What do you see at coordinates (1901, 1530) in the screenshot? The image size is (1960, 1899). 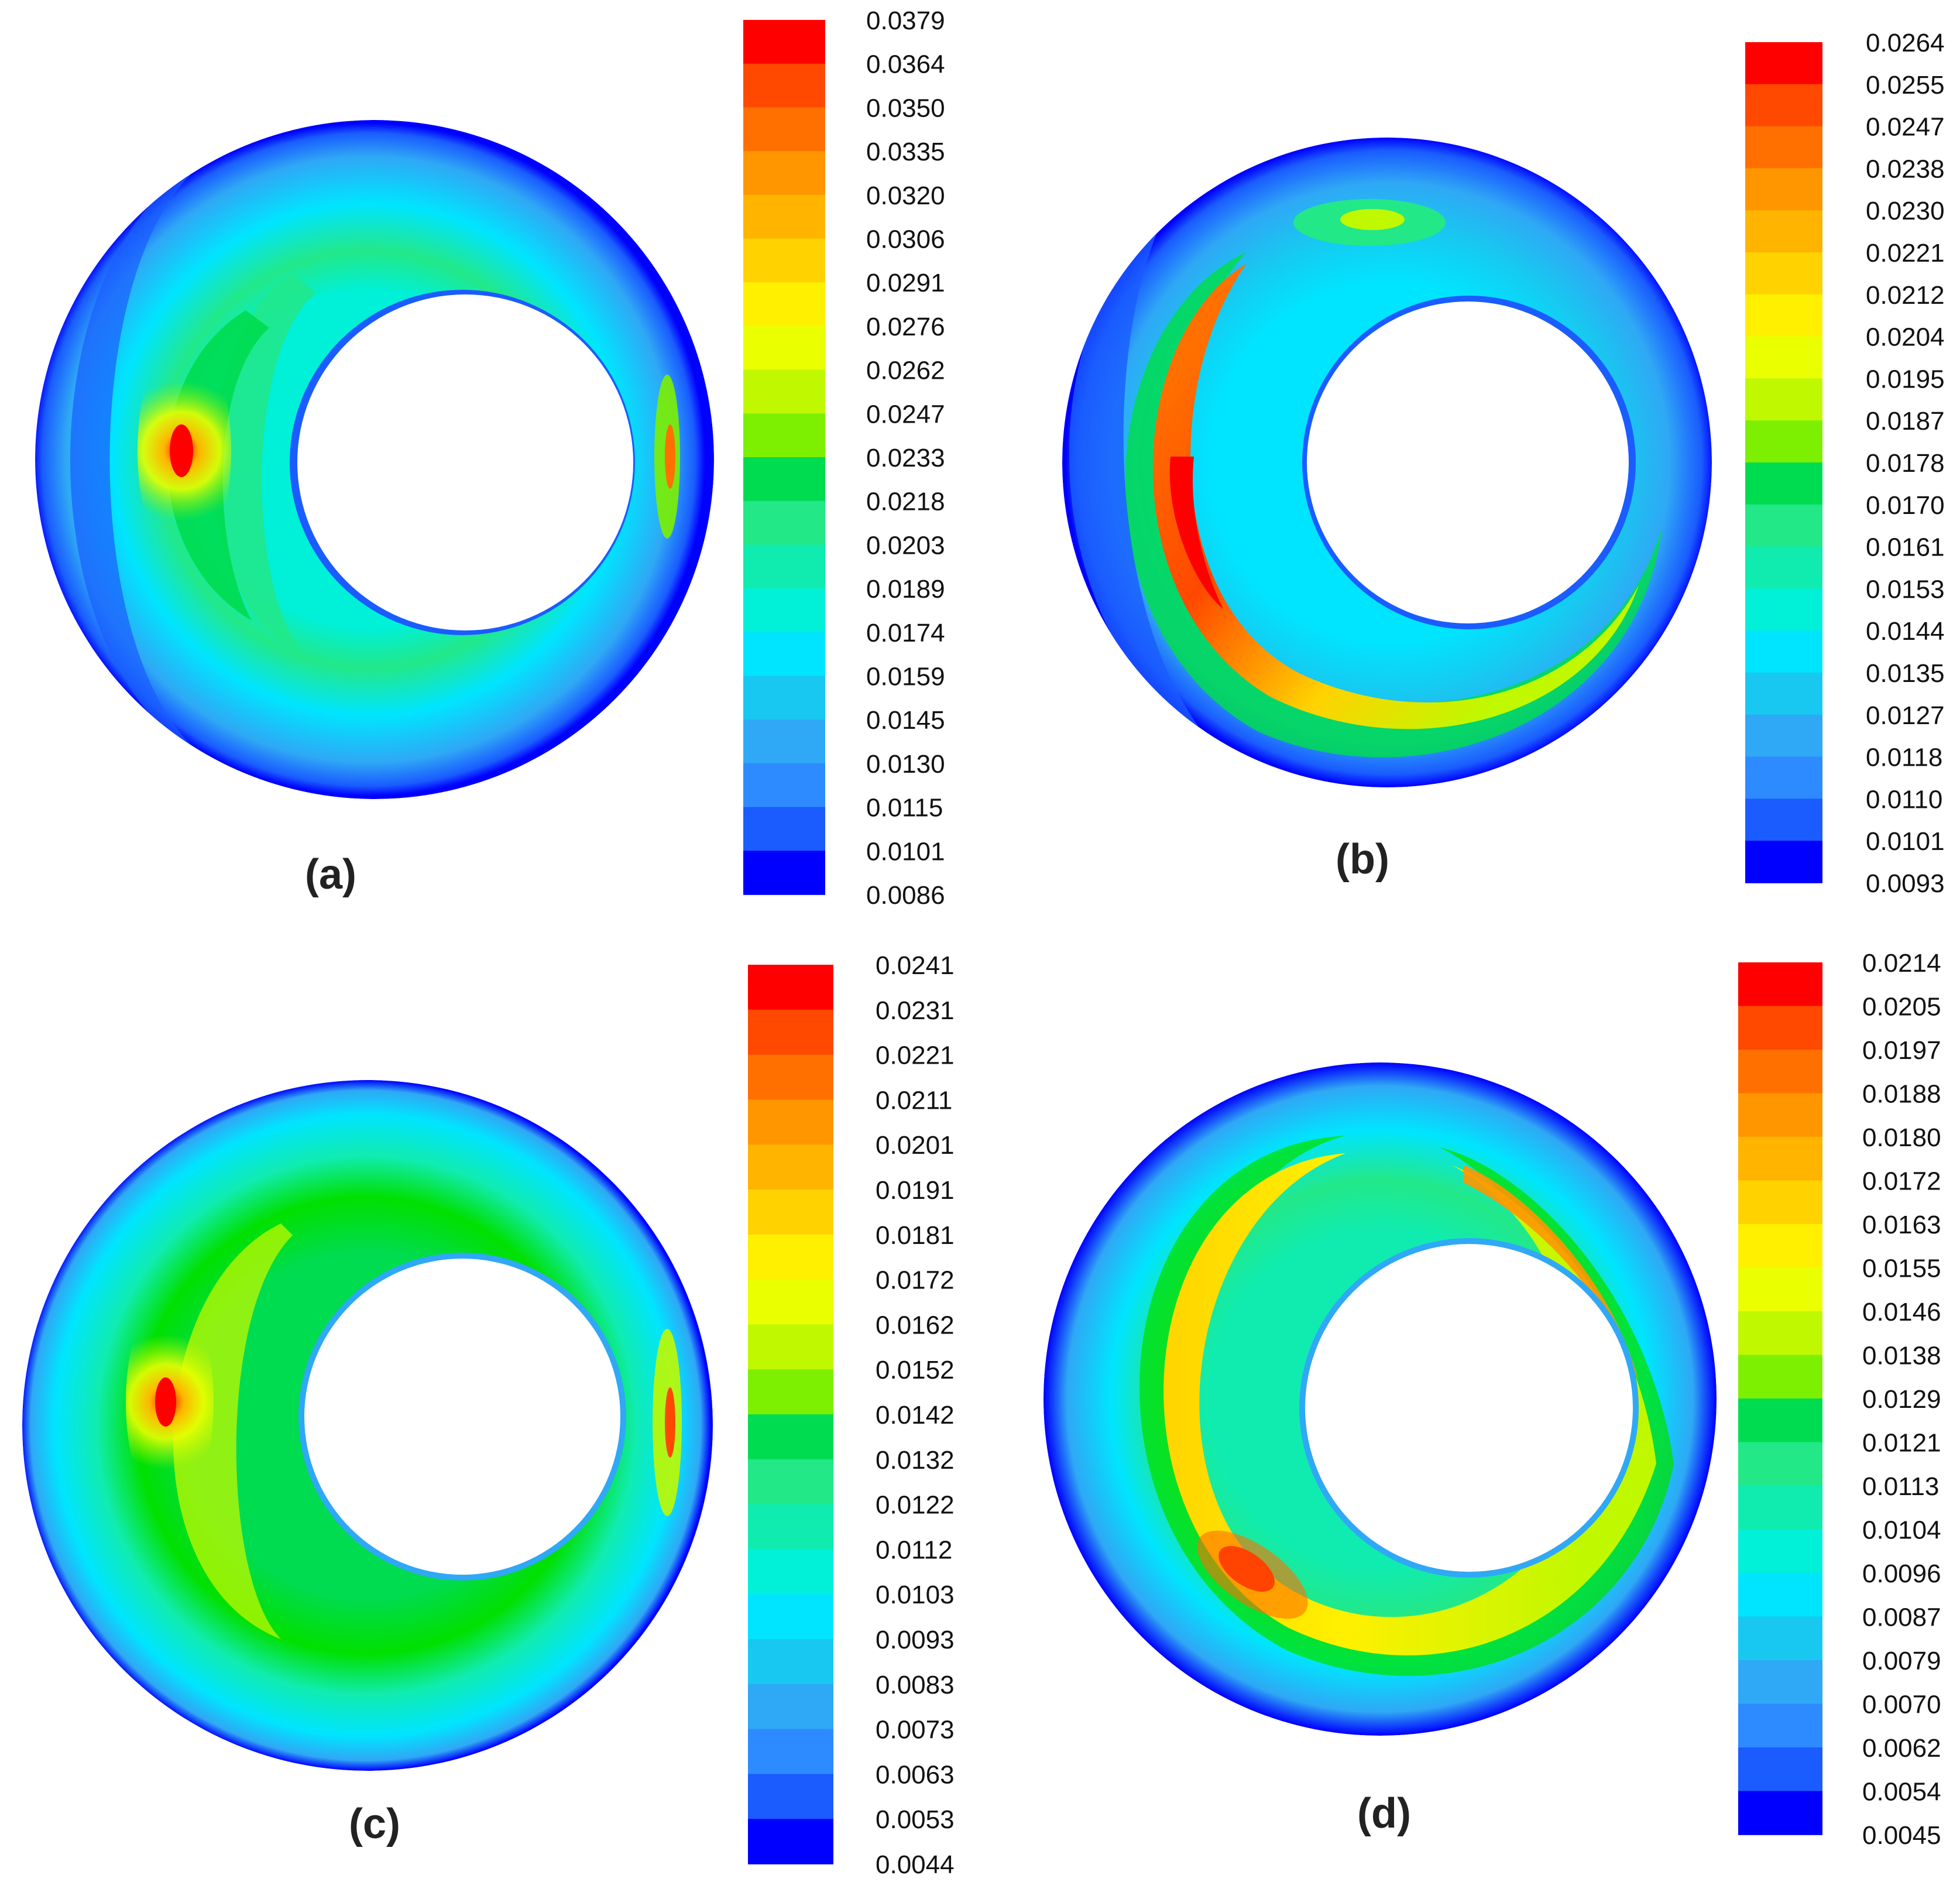 I see `colorbar-tick-label: 0.0104` at bounding box center [1901, 1530].